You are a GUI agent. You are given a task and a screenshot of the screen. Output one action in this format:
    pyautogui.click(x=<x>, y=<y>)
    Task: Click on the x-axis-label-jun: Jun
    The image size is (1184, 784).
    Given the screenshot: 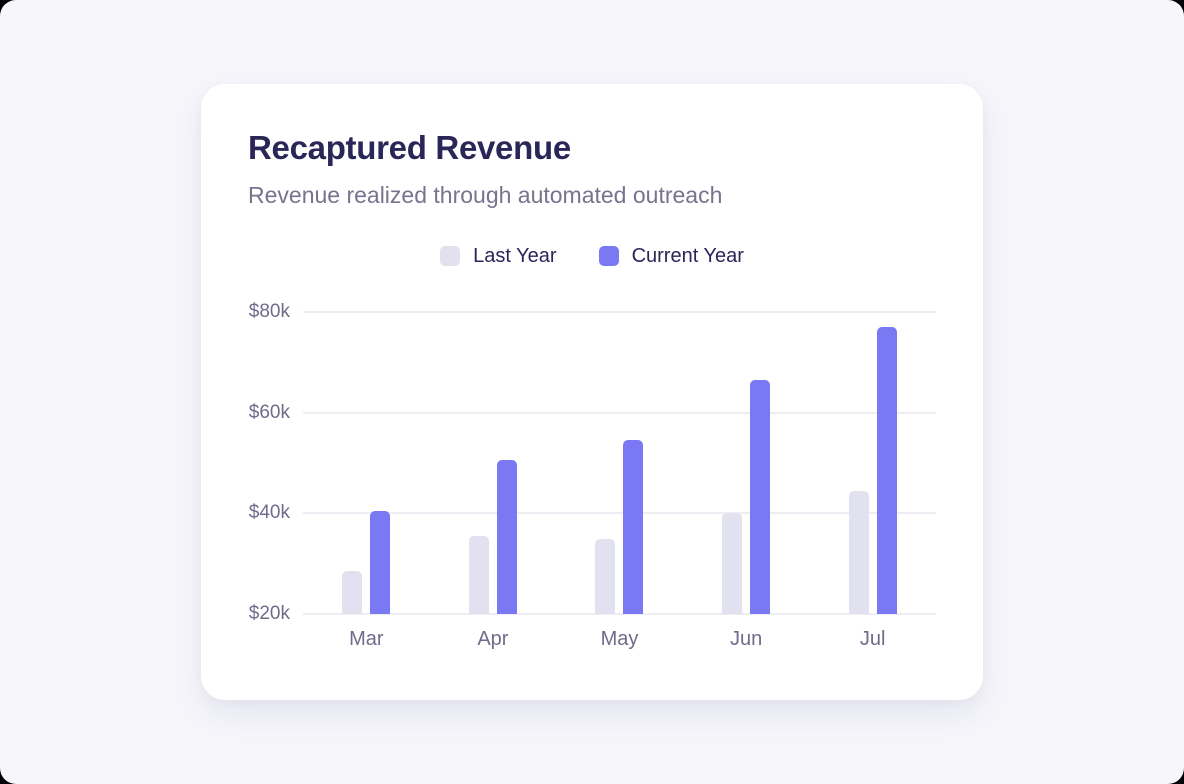 What is the action you would take?
    pyautogui.click(x=746, y=639)
    